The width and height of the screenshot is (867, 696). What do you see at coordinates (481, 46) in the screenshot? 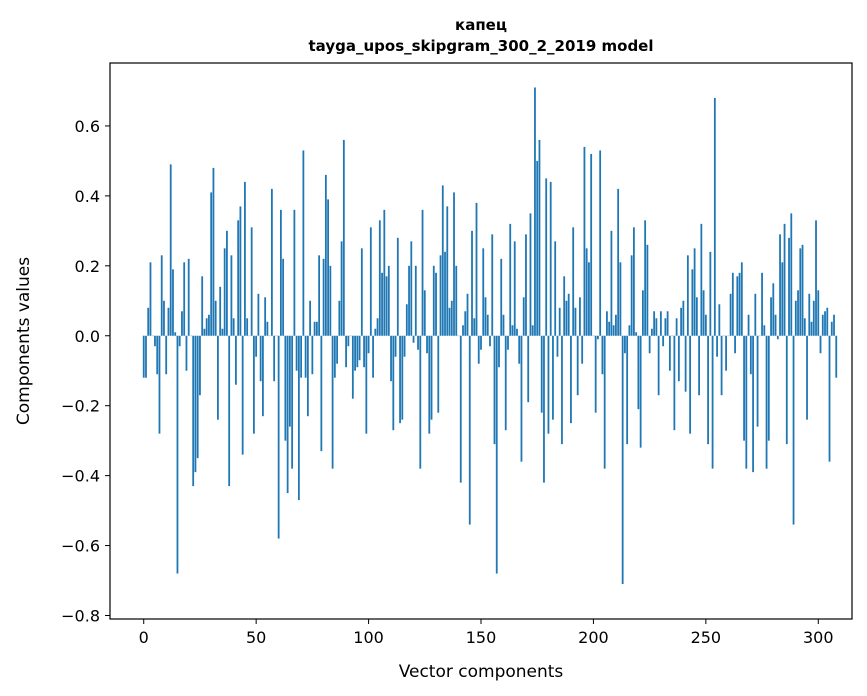
I see `chart-title-line-2: tayga_upos_skipgram_300_2_2019 model` at bounding box center [481, 46].